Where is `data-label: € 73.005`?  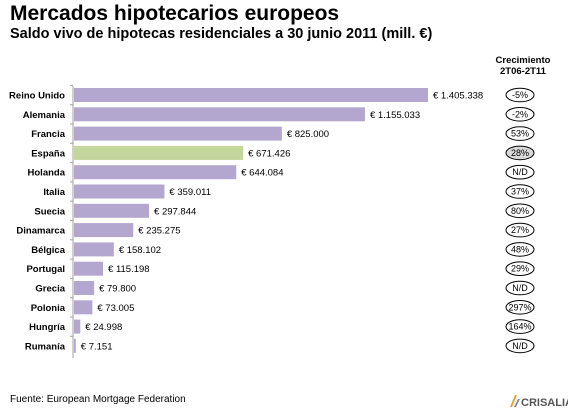
data-label: € 73.005 is located at coordinates (115, 308).